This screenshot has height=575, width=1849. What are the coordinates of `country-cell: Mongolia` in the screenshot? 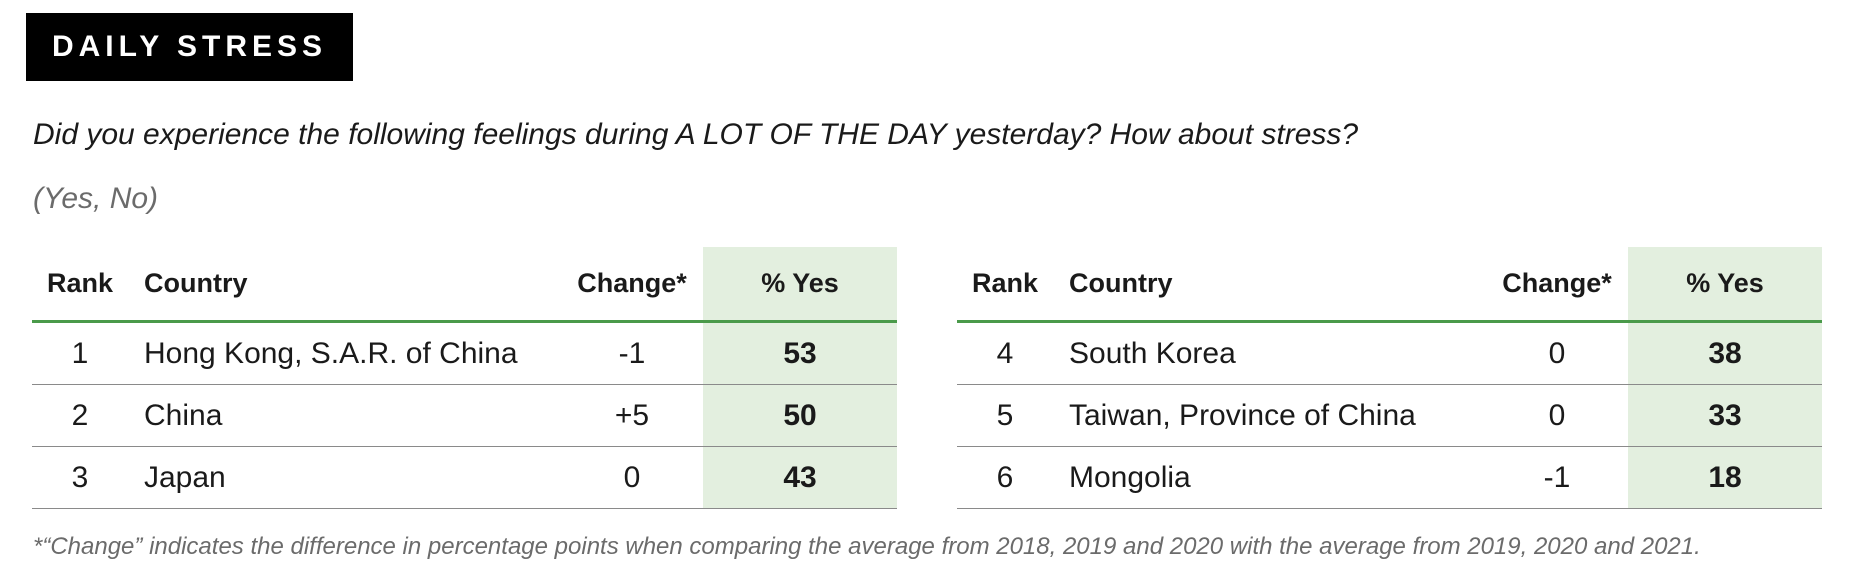 It's located at (1130, 477).